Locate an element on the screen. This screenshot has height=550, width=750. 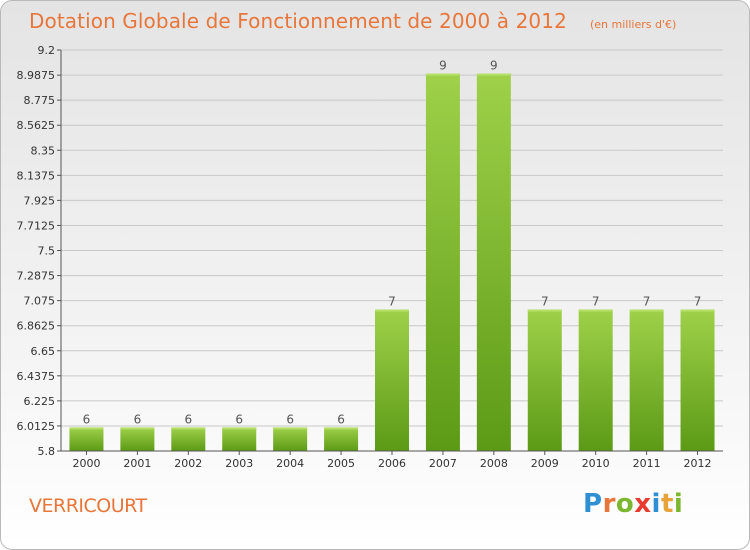
chart-subtitle: (en milliers d'€) is located at coordinates (633, 24).